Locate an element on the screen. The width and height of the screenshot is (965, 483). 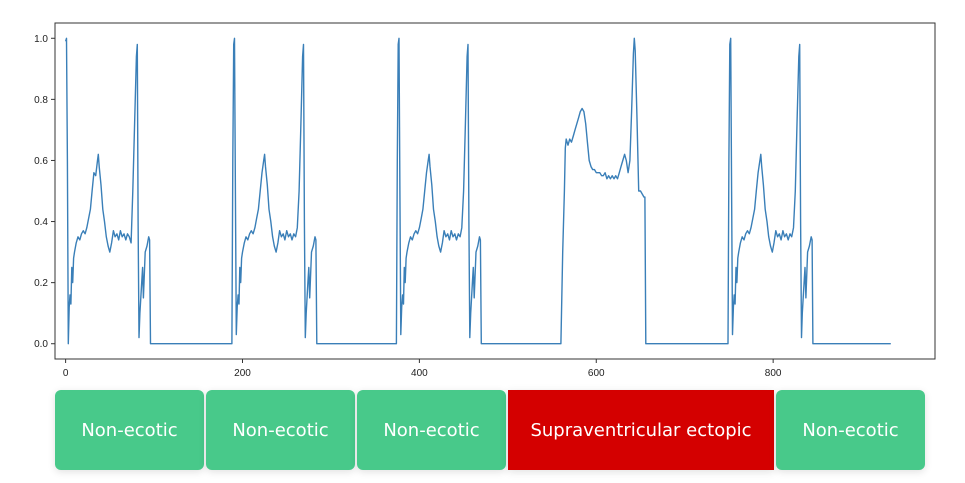
x-axis: 0 200 400 600 800 is located at coordinates (422, 369).